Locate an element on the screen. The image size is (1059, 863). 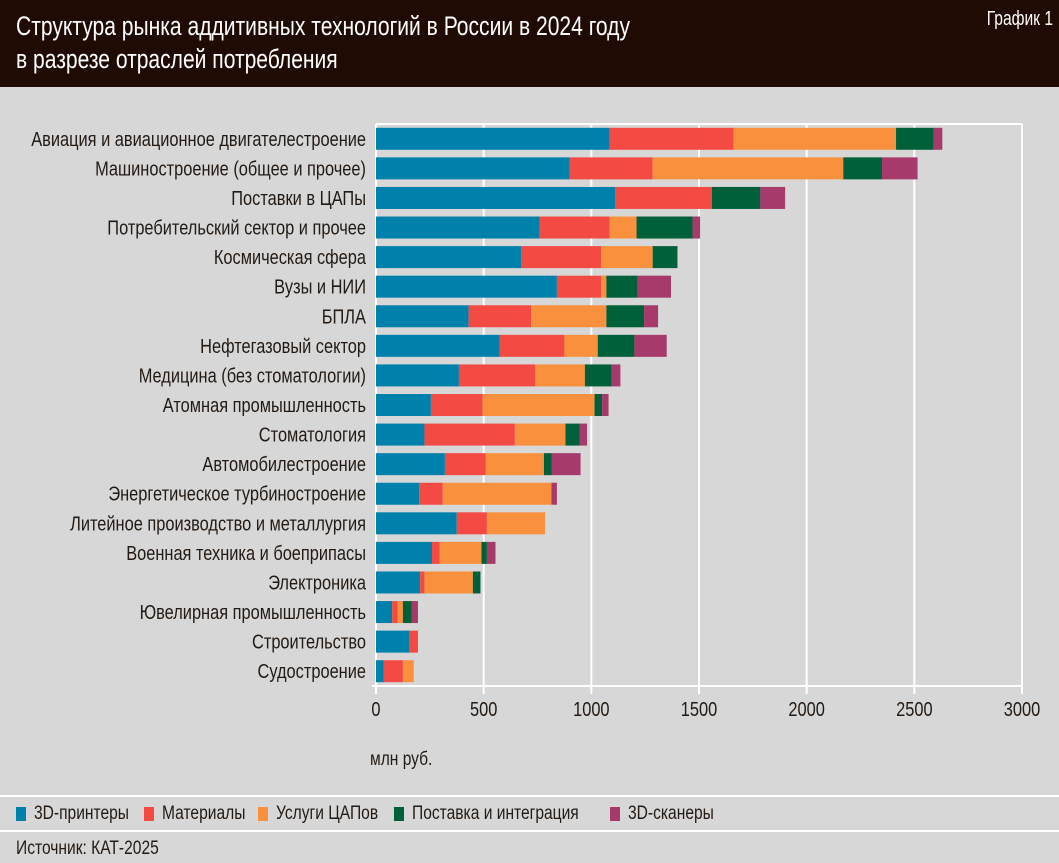
legend-item: 3D-принтеры is located at coordinates (76, 814).